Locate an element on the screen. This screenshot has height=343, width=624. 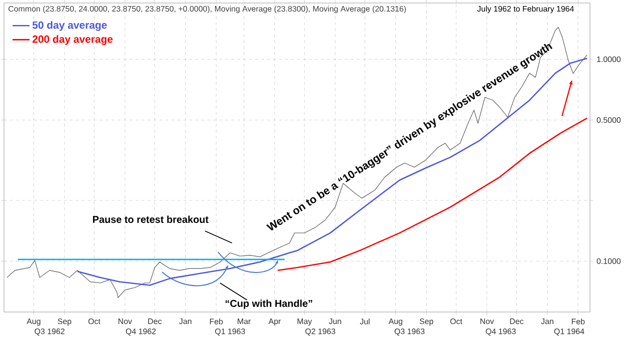
annotation: Pause to retest breakout is located at coordinates (151, 219).